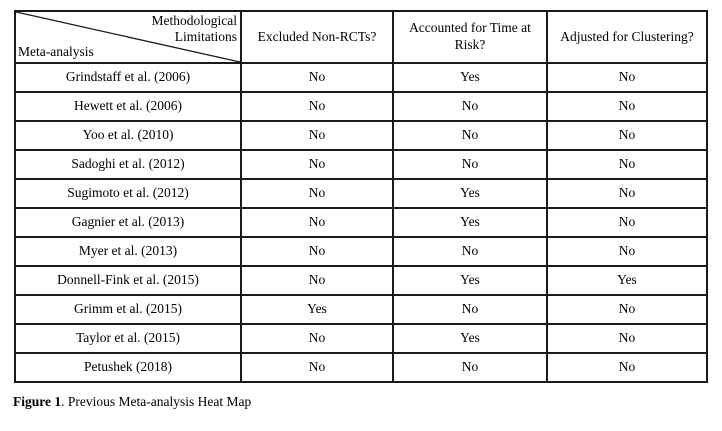  I want to click on corner-top-label: Methodological Limitations, so click(194, 29).